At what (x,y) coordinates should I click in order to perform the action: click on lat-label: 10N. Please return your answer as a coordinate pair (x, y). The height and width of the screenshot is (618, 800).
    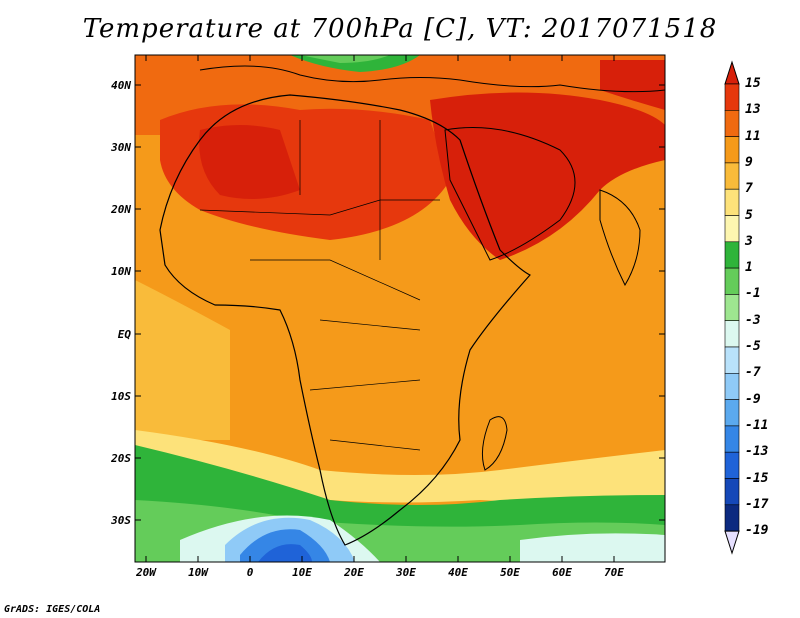
    Looking at the image, I should click on (121, 271).